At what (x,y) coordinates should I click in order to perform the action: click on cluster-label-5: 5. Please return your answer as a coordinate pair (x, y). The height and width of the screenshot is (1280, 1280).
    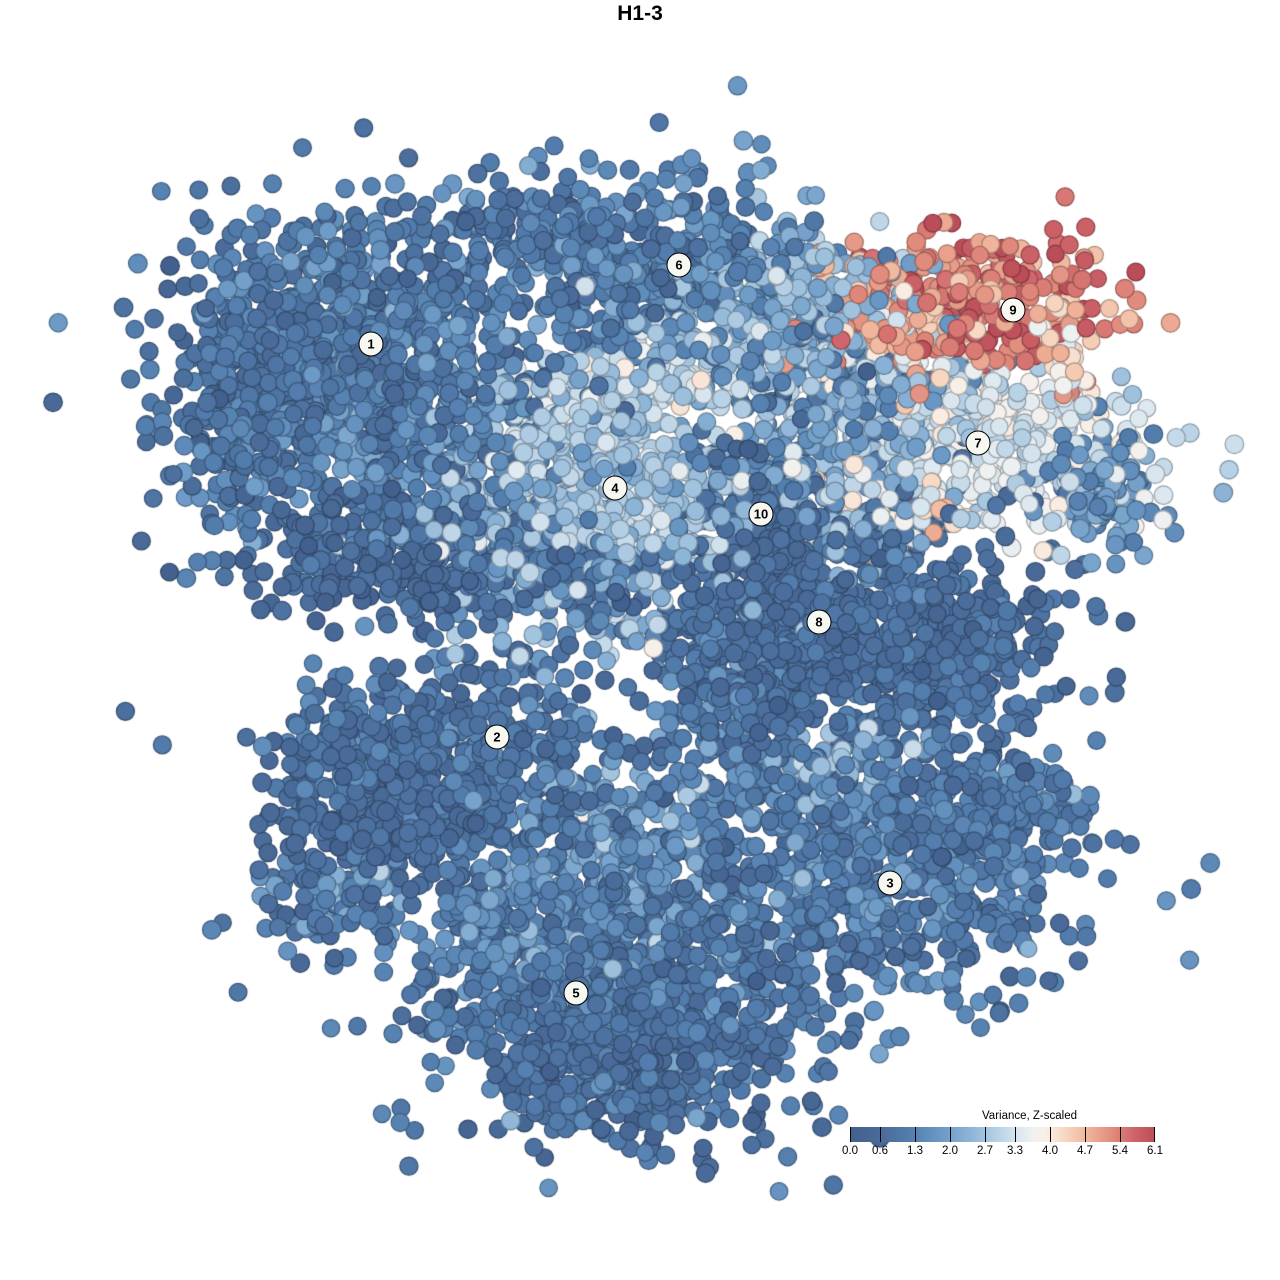
    Looking at the image, I should click on (576, 993).